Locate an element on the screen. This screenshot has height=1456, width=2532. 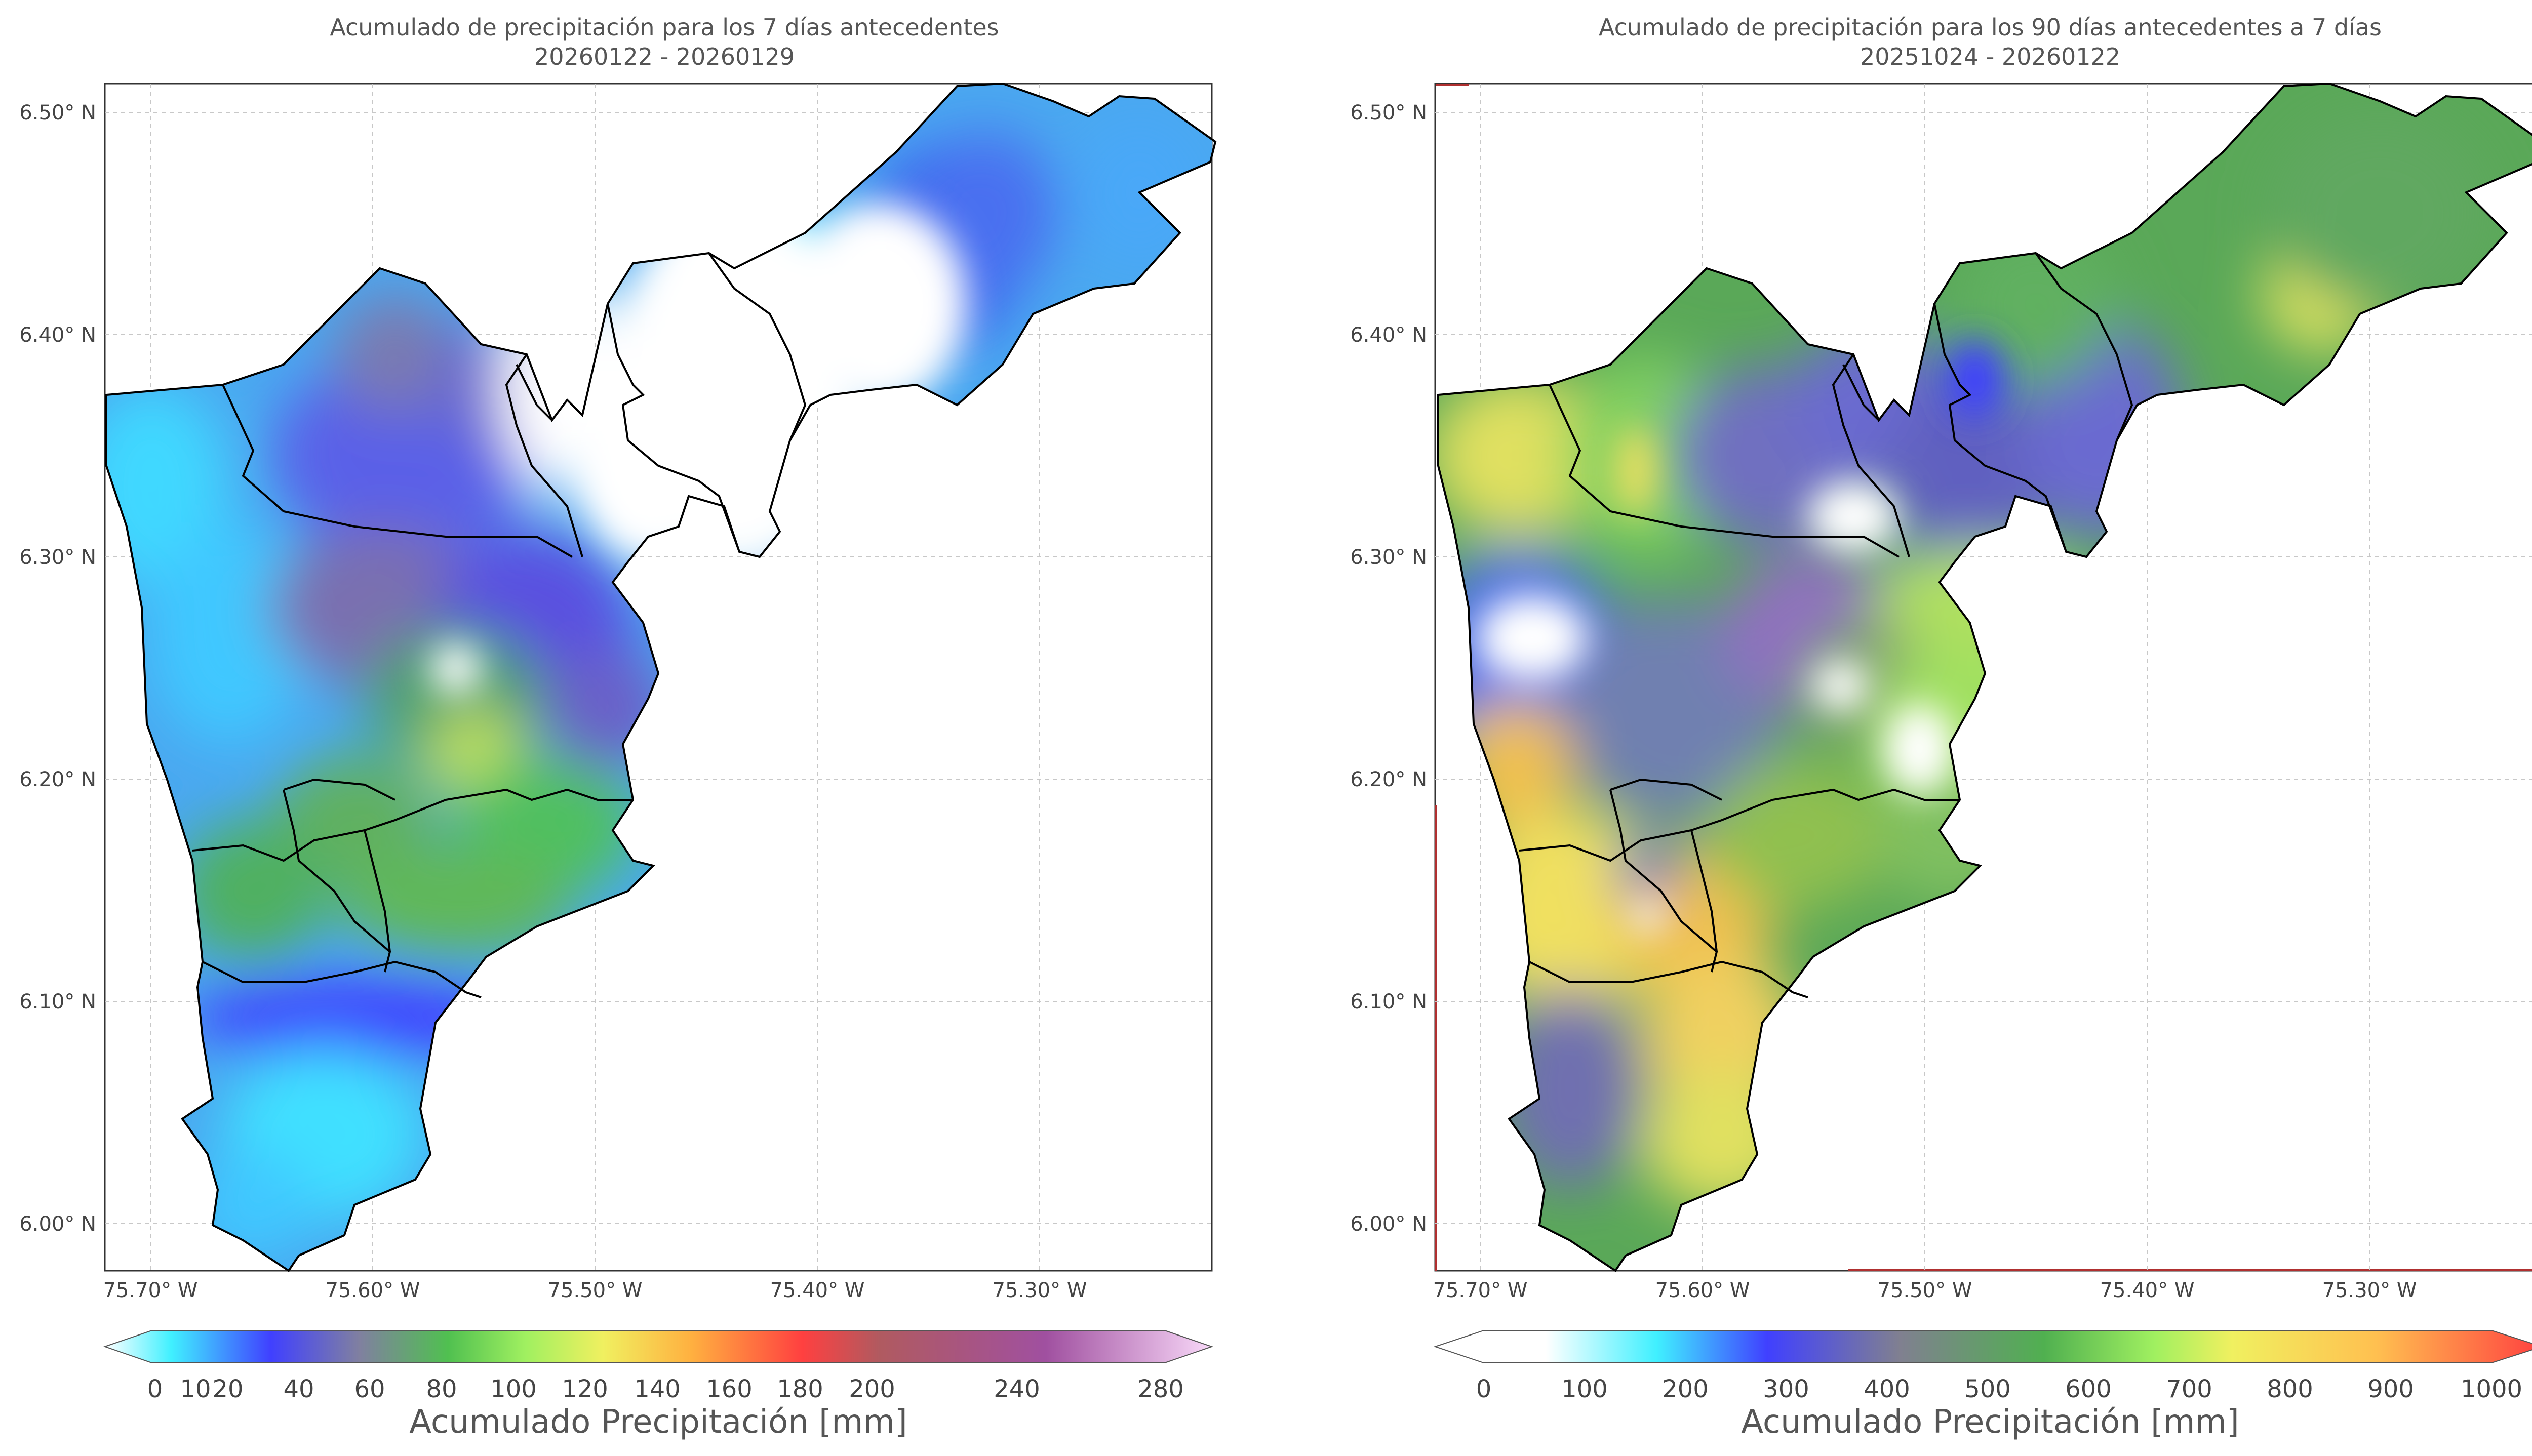
colorbar-tick: 80 is located at coordinates (441, 1389).